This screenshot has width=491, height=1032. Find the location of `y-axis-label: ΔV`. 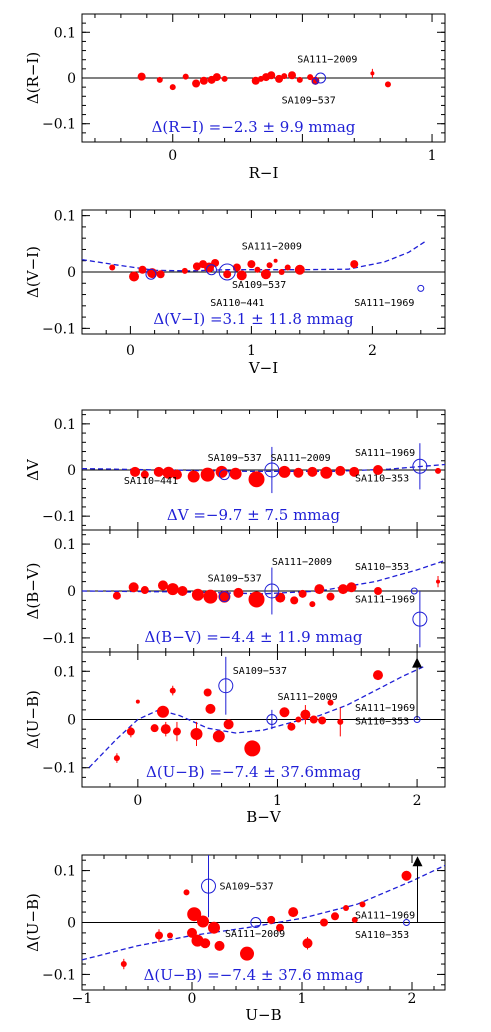

y-axis-label: ΔV is located at coordinates (33, 469).